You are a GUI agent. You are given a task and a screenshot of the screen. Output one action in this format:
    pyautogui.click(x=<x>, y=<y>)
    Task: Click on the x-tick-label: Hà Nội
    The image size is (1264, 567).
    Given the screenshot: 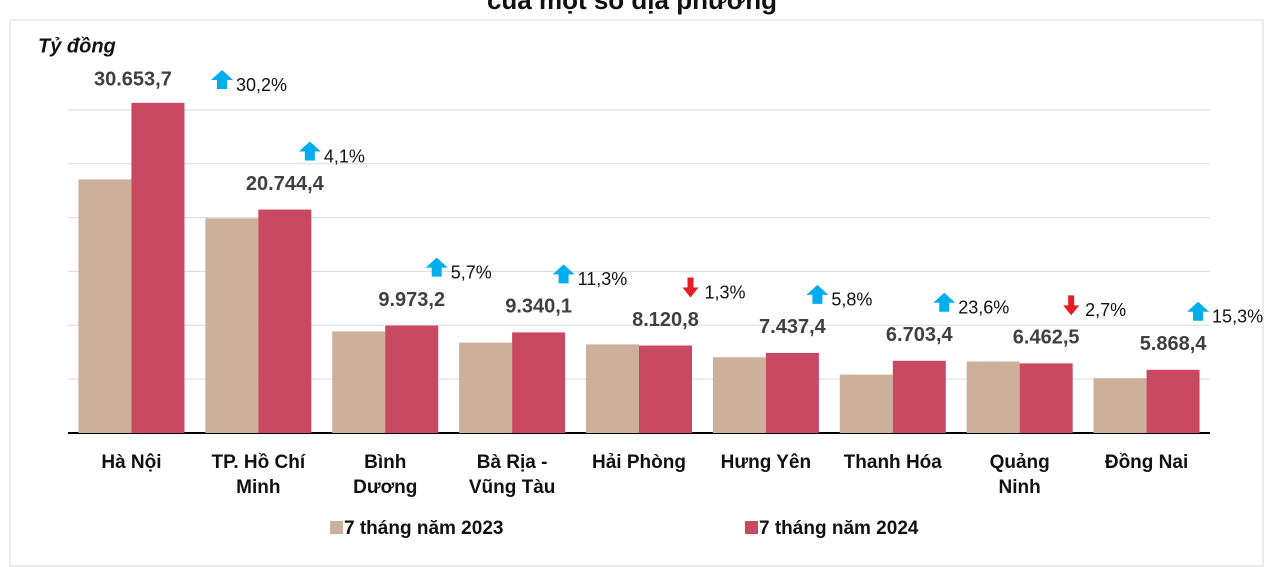 What is the action you would take?
    pyautogui.click(x=131, y=462)
    